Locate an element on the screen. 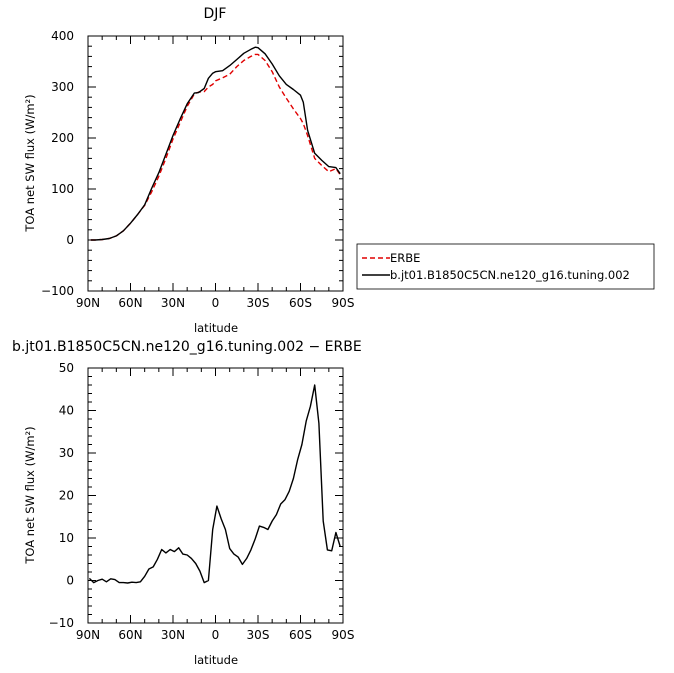 The width and height of the screenshot is (674, 673). top-series-group is located at coordinates (215, 143).